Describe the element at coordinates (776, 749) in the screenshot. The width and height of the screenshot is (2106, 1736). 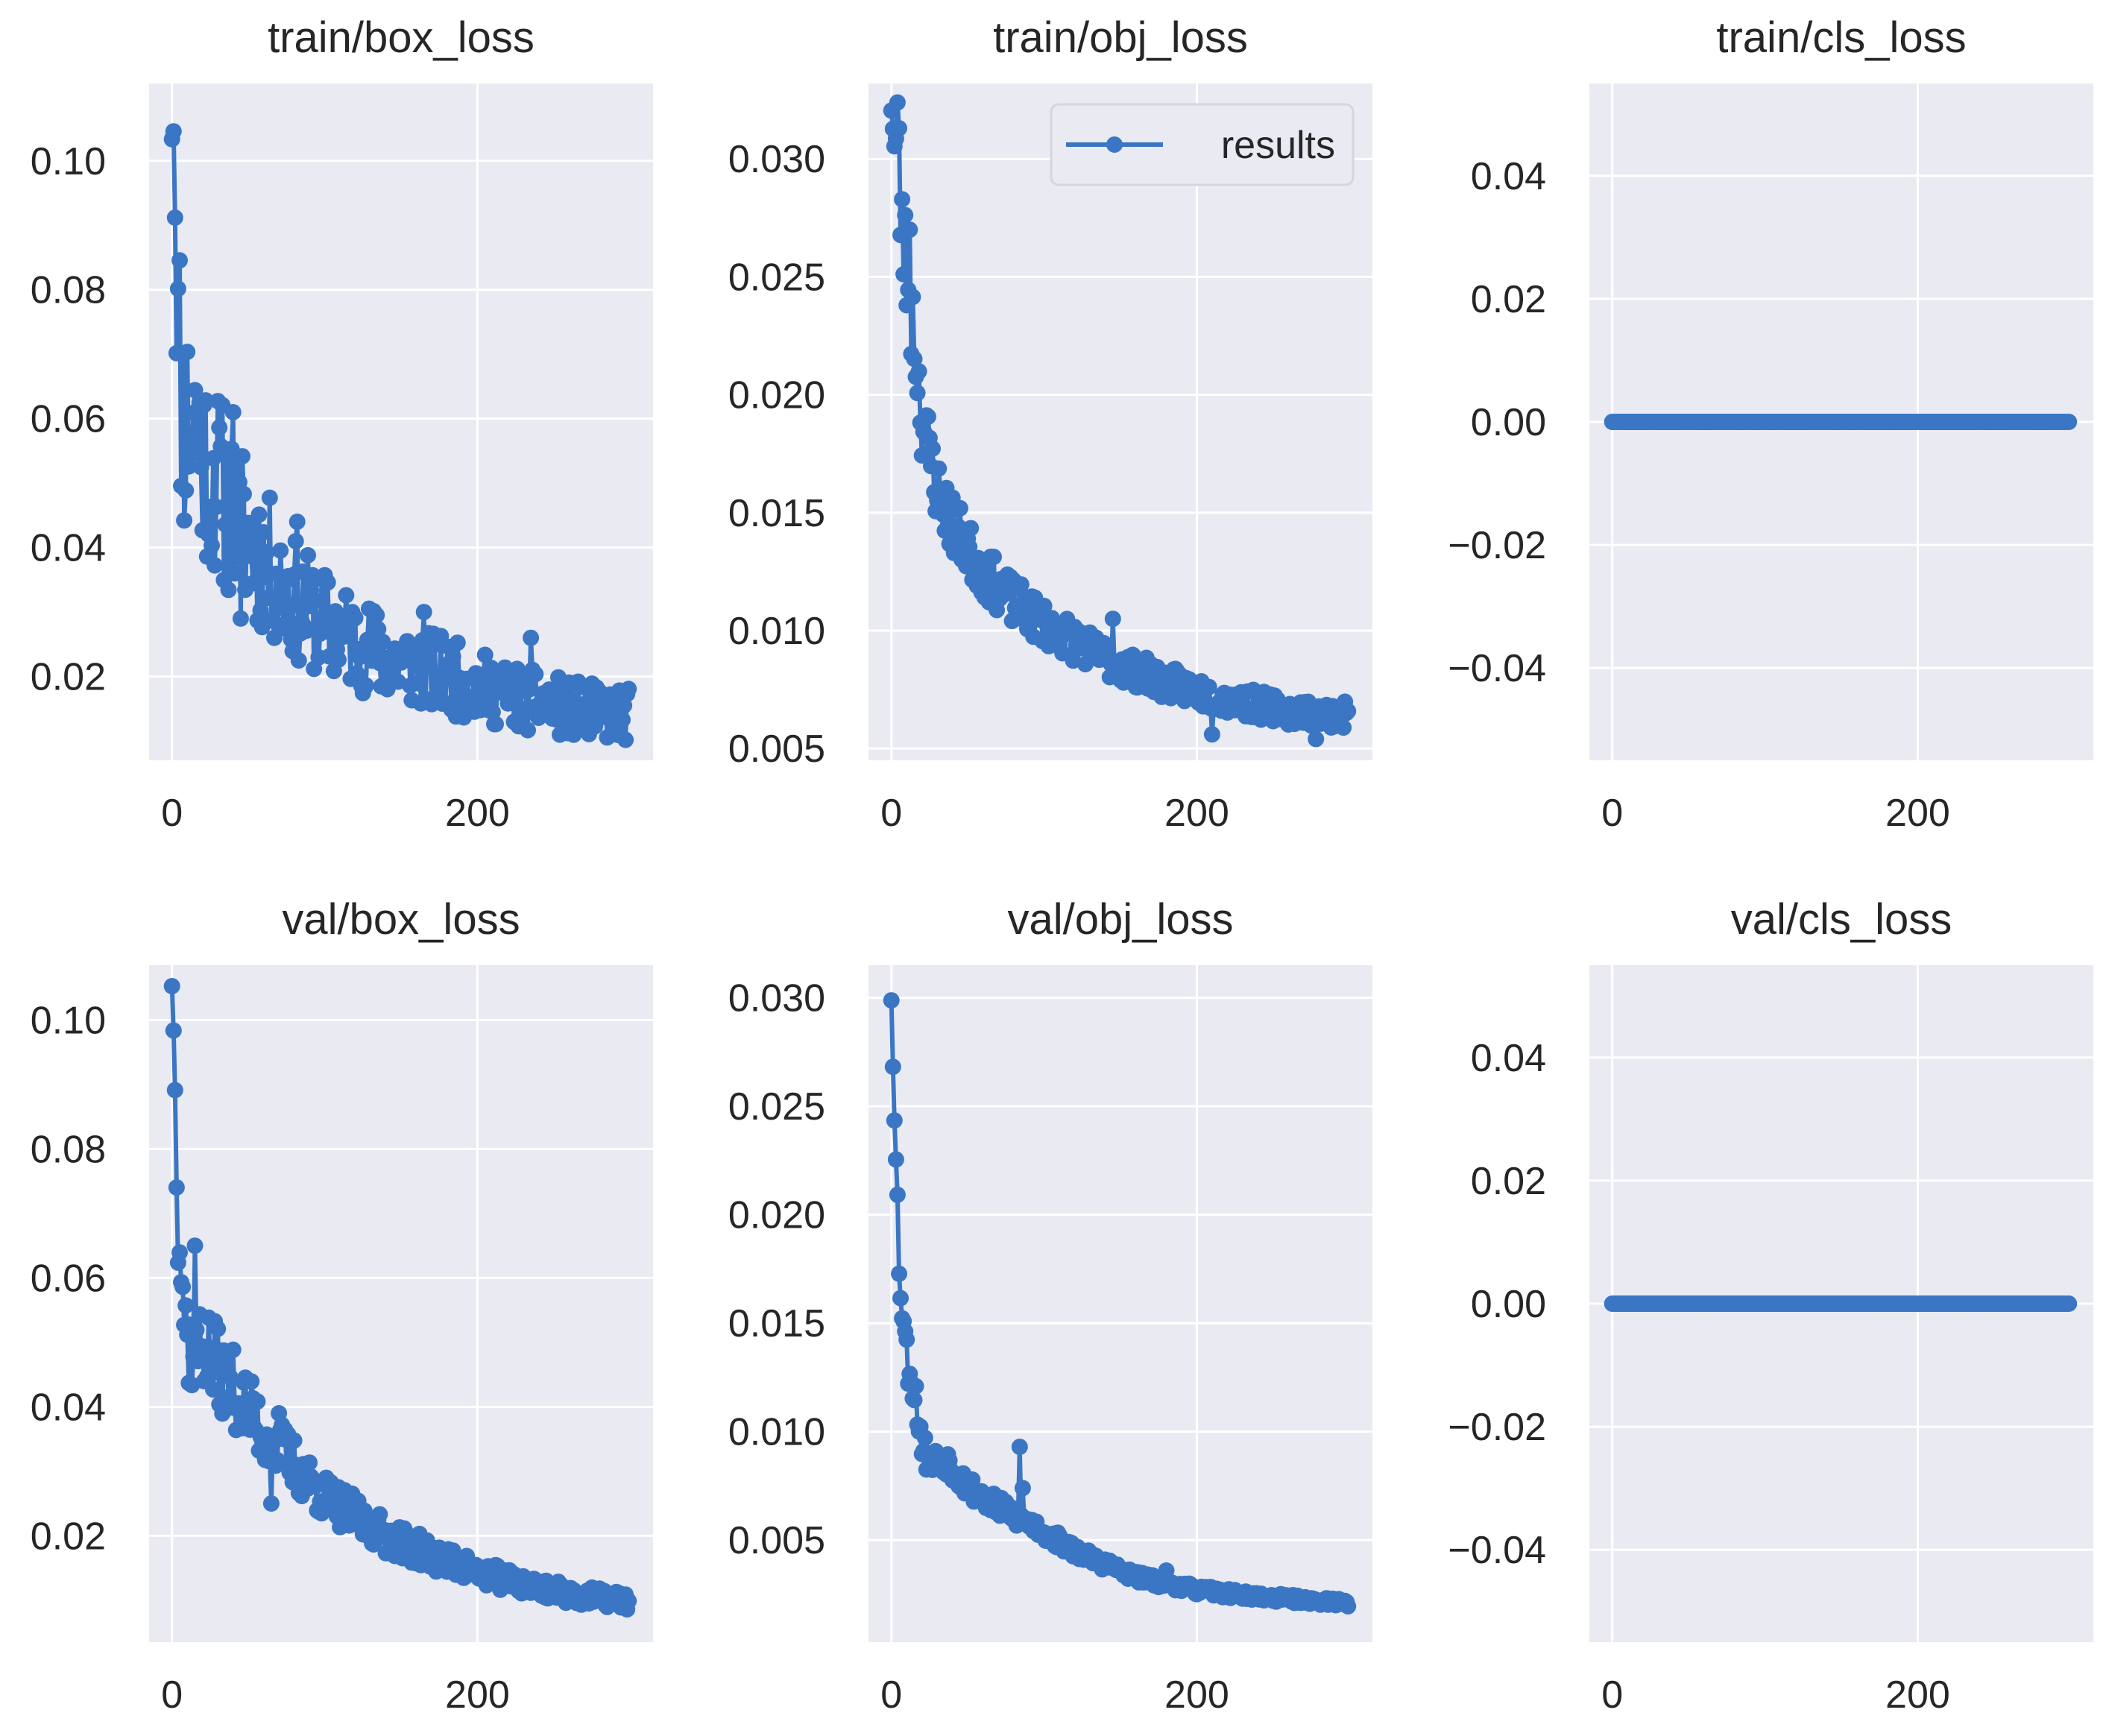
I see `y-tick-label: 0.005` at that location.